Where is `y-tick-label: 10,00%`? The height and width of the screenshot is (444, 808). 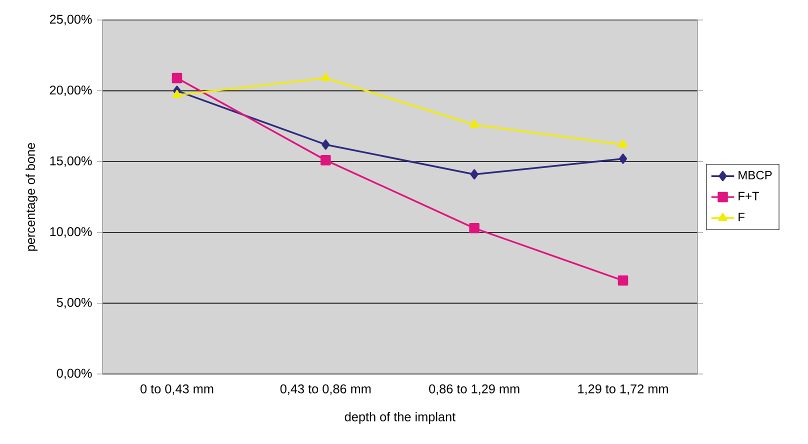
y-tick-label: 10,00% is located at coordinates (71, 232).